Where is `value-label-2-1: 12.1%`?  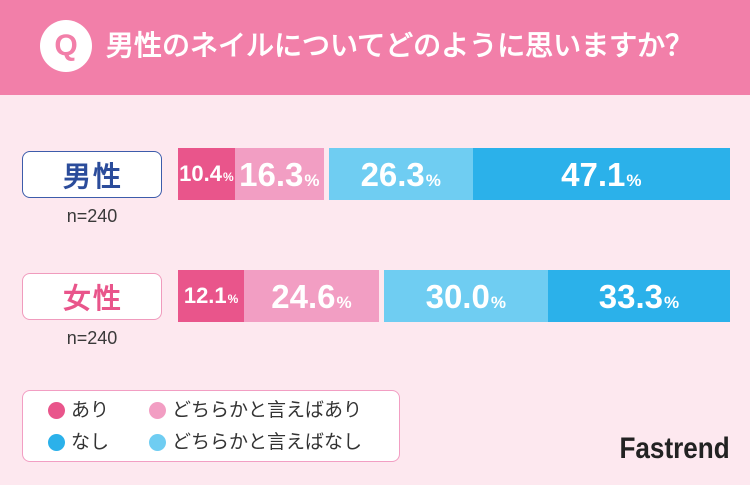
value-label-2-1: 12.1% is located at coordinates (211, 296).